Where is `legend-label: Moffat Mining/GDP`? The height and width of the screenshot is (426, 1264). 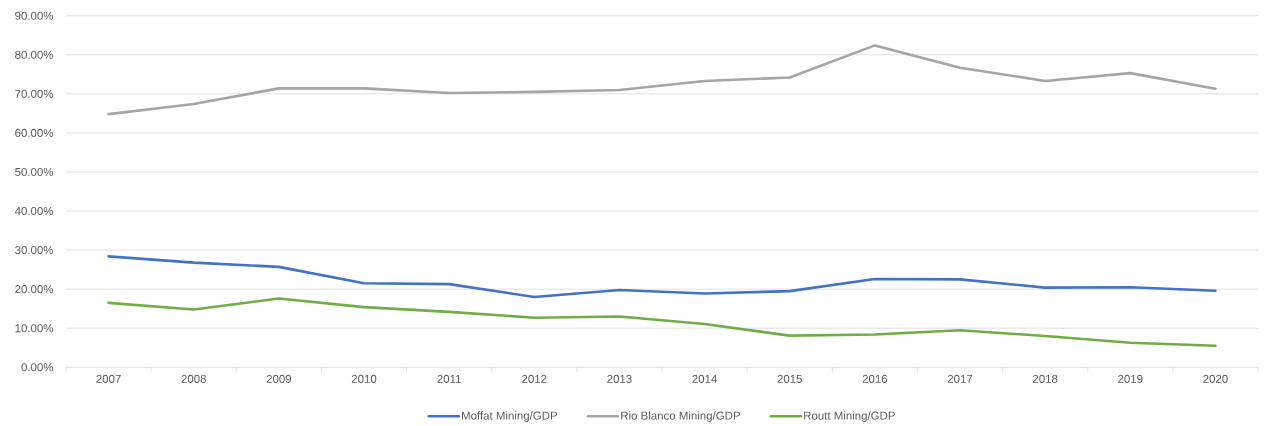
legend-label: Moffat Mining/GDP is located at coordinates (510, 416).